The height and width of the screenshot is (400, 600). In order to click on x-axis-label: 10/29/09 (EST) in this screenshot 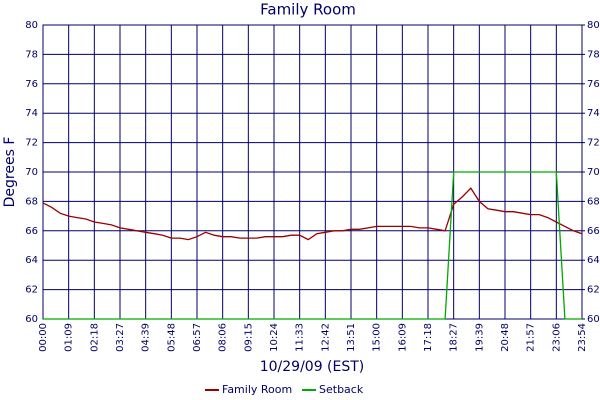, I will do `click(312, 367)`.